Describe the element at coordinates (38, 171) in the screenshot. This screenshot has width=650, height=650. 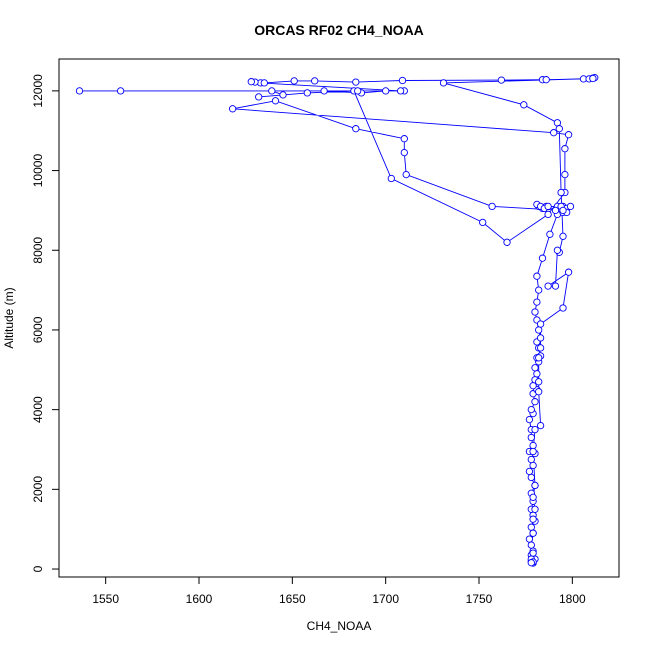
I see `y-tick-label: 10000` at that location.